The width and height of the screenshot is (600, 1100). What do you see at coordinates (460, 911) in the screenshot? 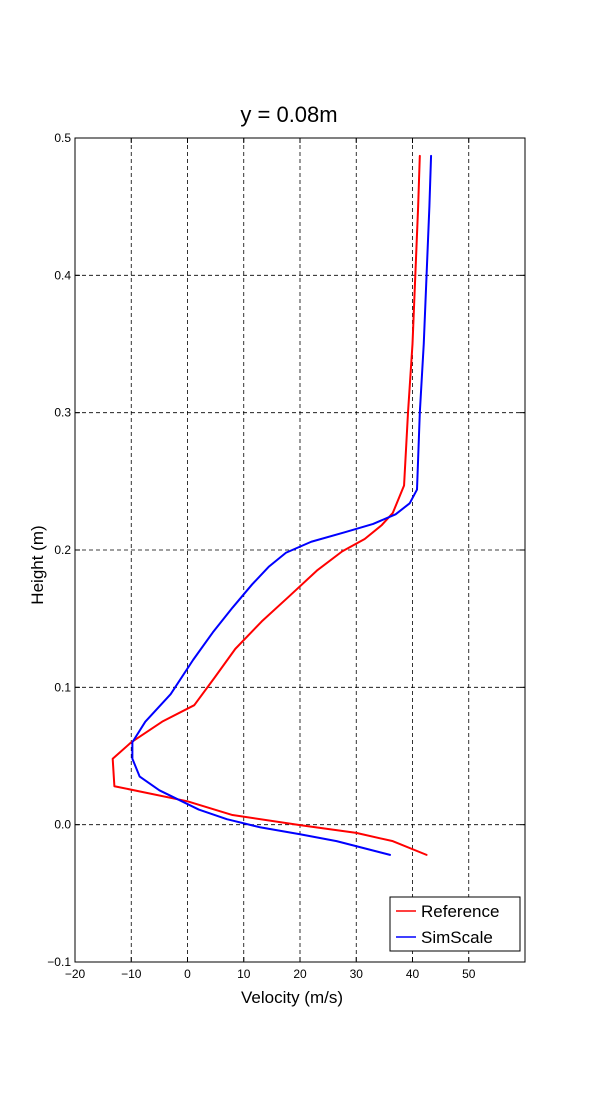
I see `legend-label-reference: Reference` at bounding box center [460, 911].